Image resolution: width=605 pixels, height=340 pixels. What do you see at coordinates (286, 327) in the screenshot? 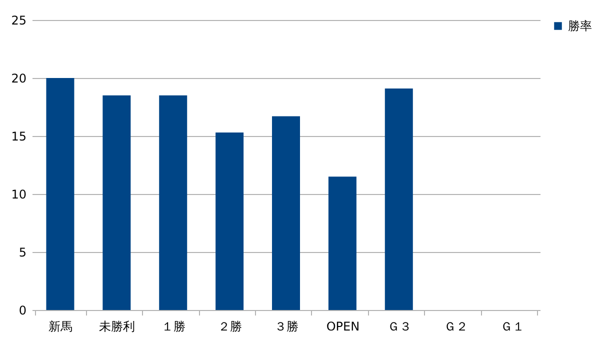
I see `x-tick-label: ３勝` at bounding box center [286, 327].